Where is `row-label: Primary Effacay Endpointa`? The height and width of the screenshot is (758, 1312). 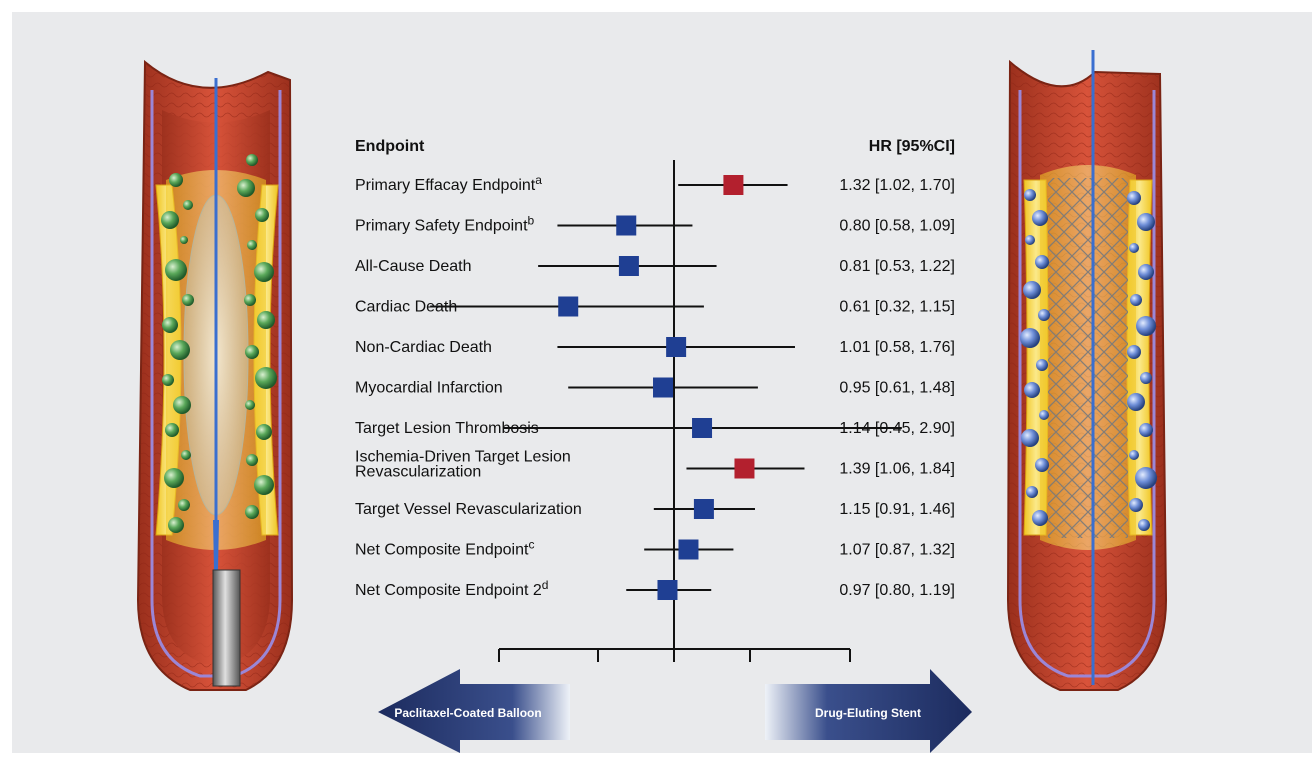 row-label: Primary Effacay Endpointa is located at coordinates (448, 183).